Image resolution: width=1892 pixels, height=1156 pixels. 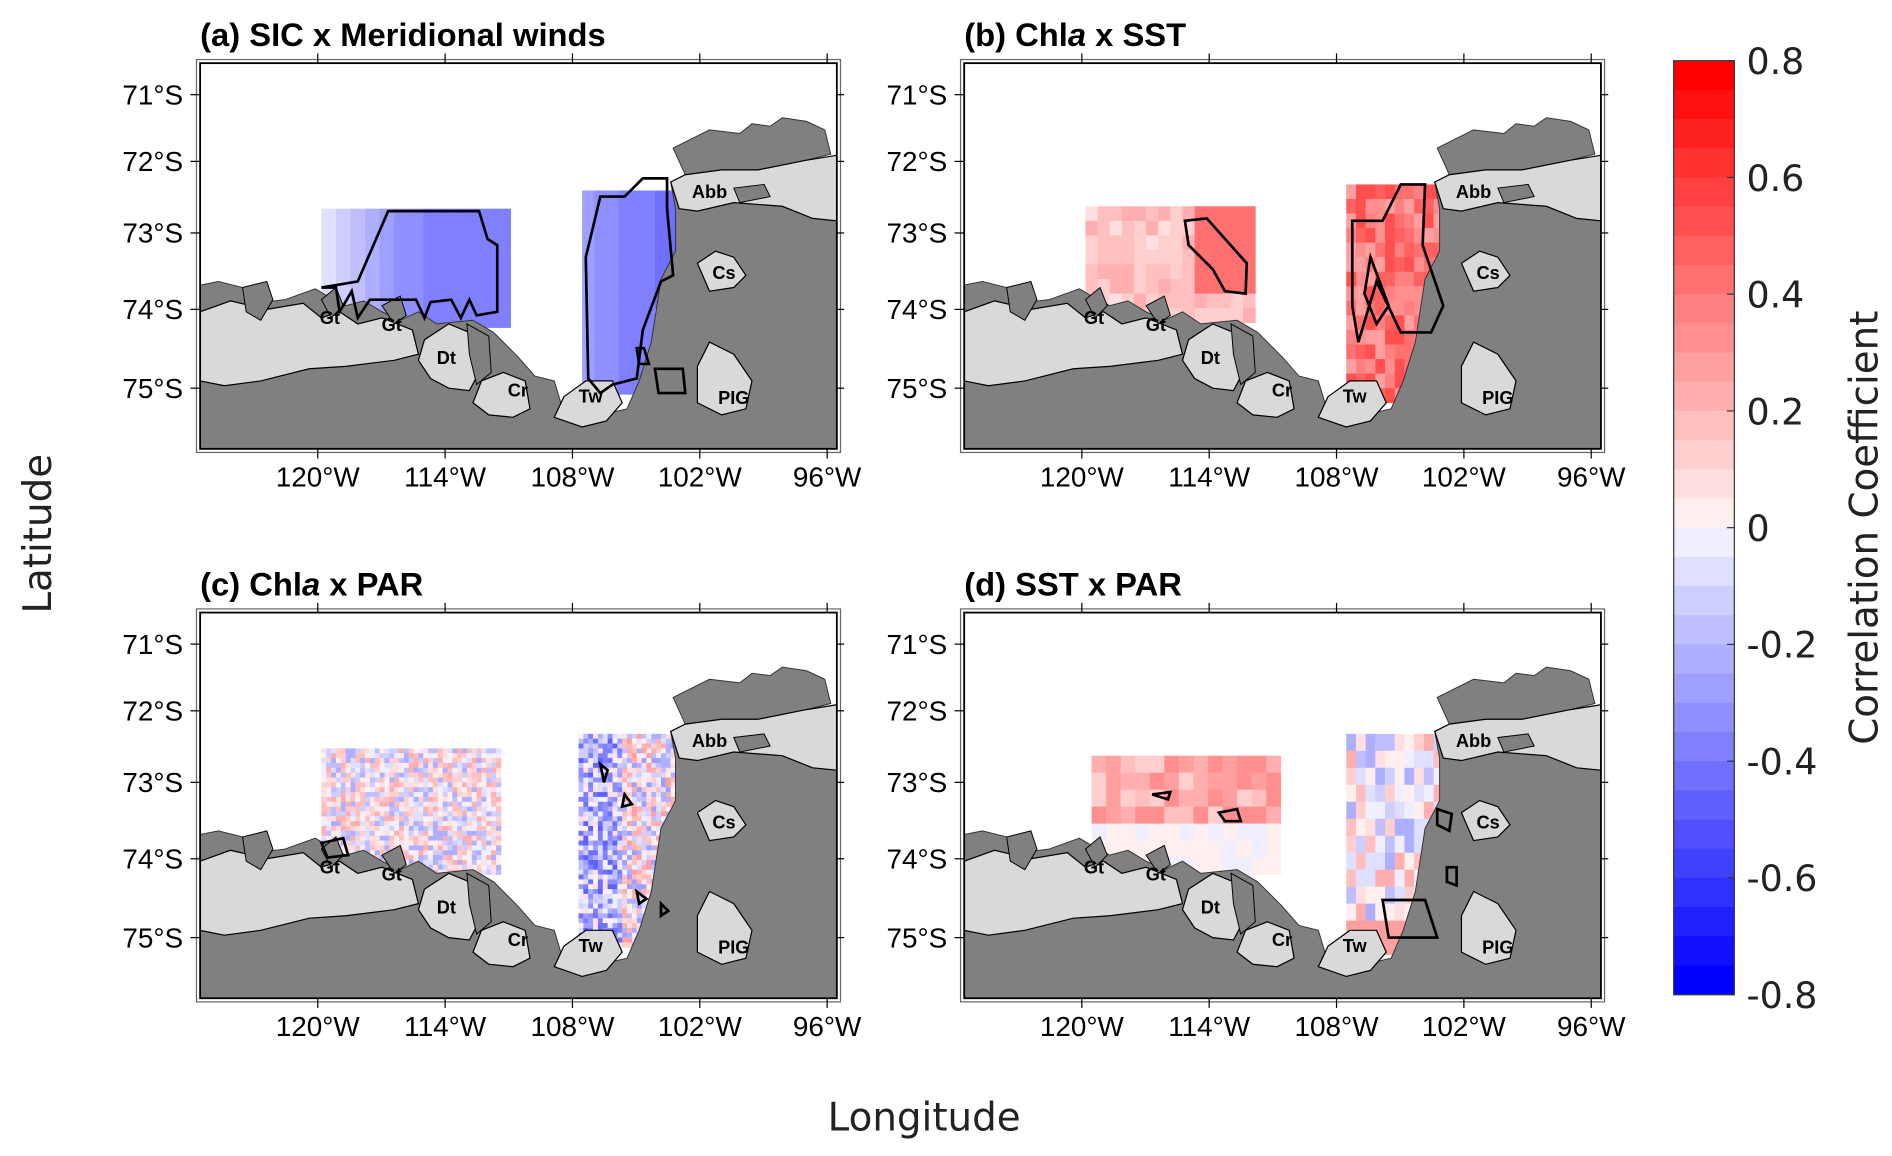 I want to click on ice-shelf, so click(x=309, y=892).